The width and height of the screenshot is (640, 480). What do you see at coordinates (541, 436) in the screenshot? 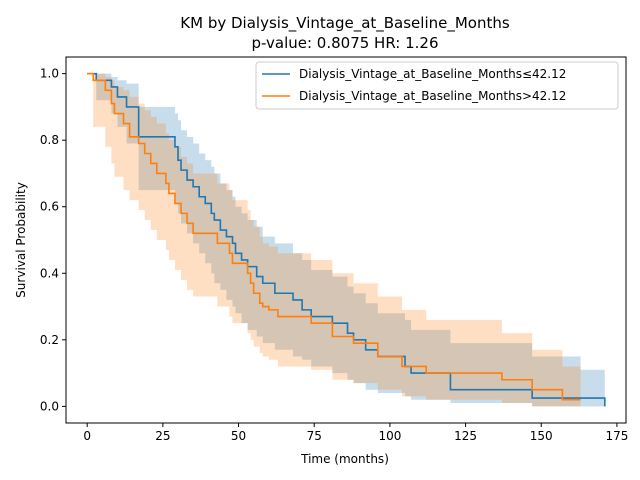
I see `x-tick-label: 150` at bounding box center [541, 436].